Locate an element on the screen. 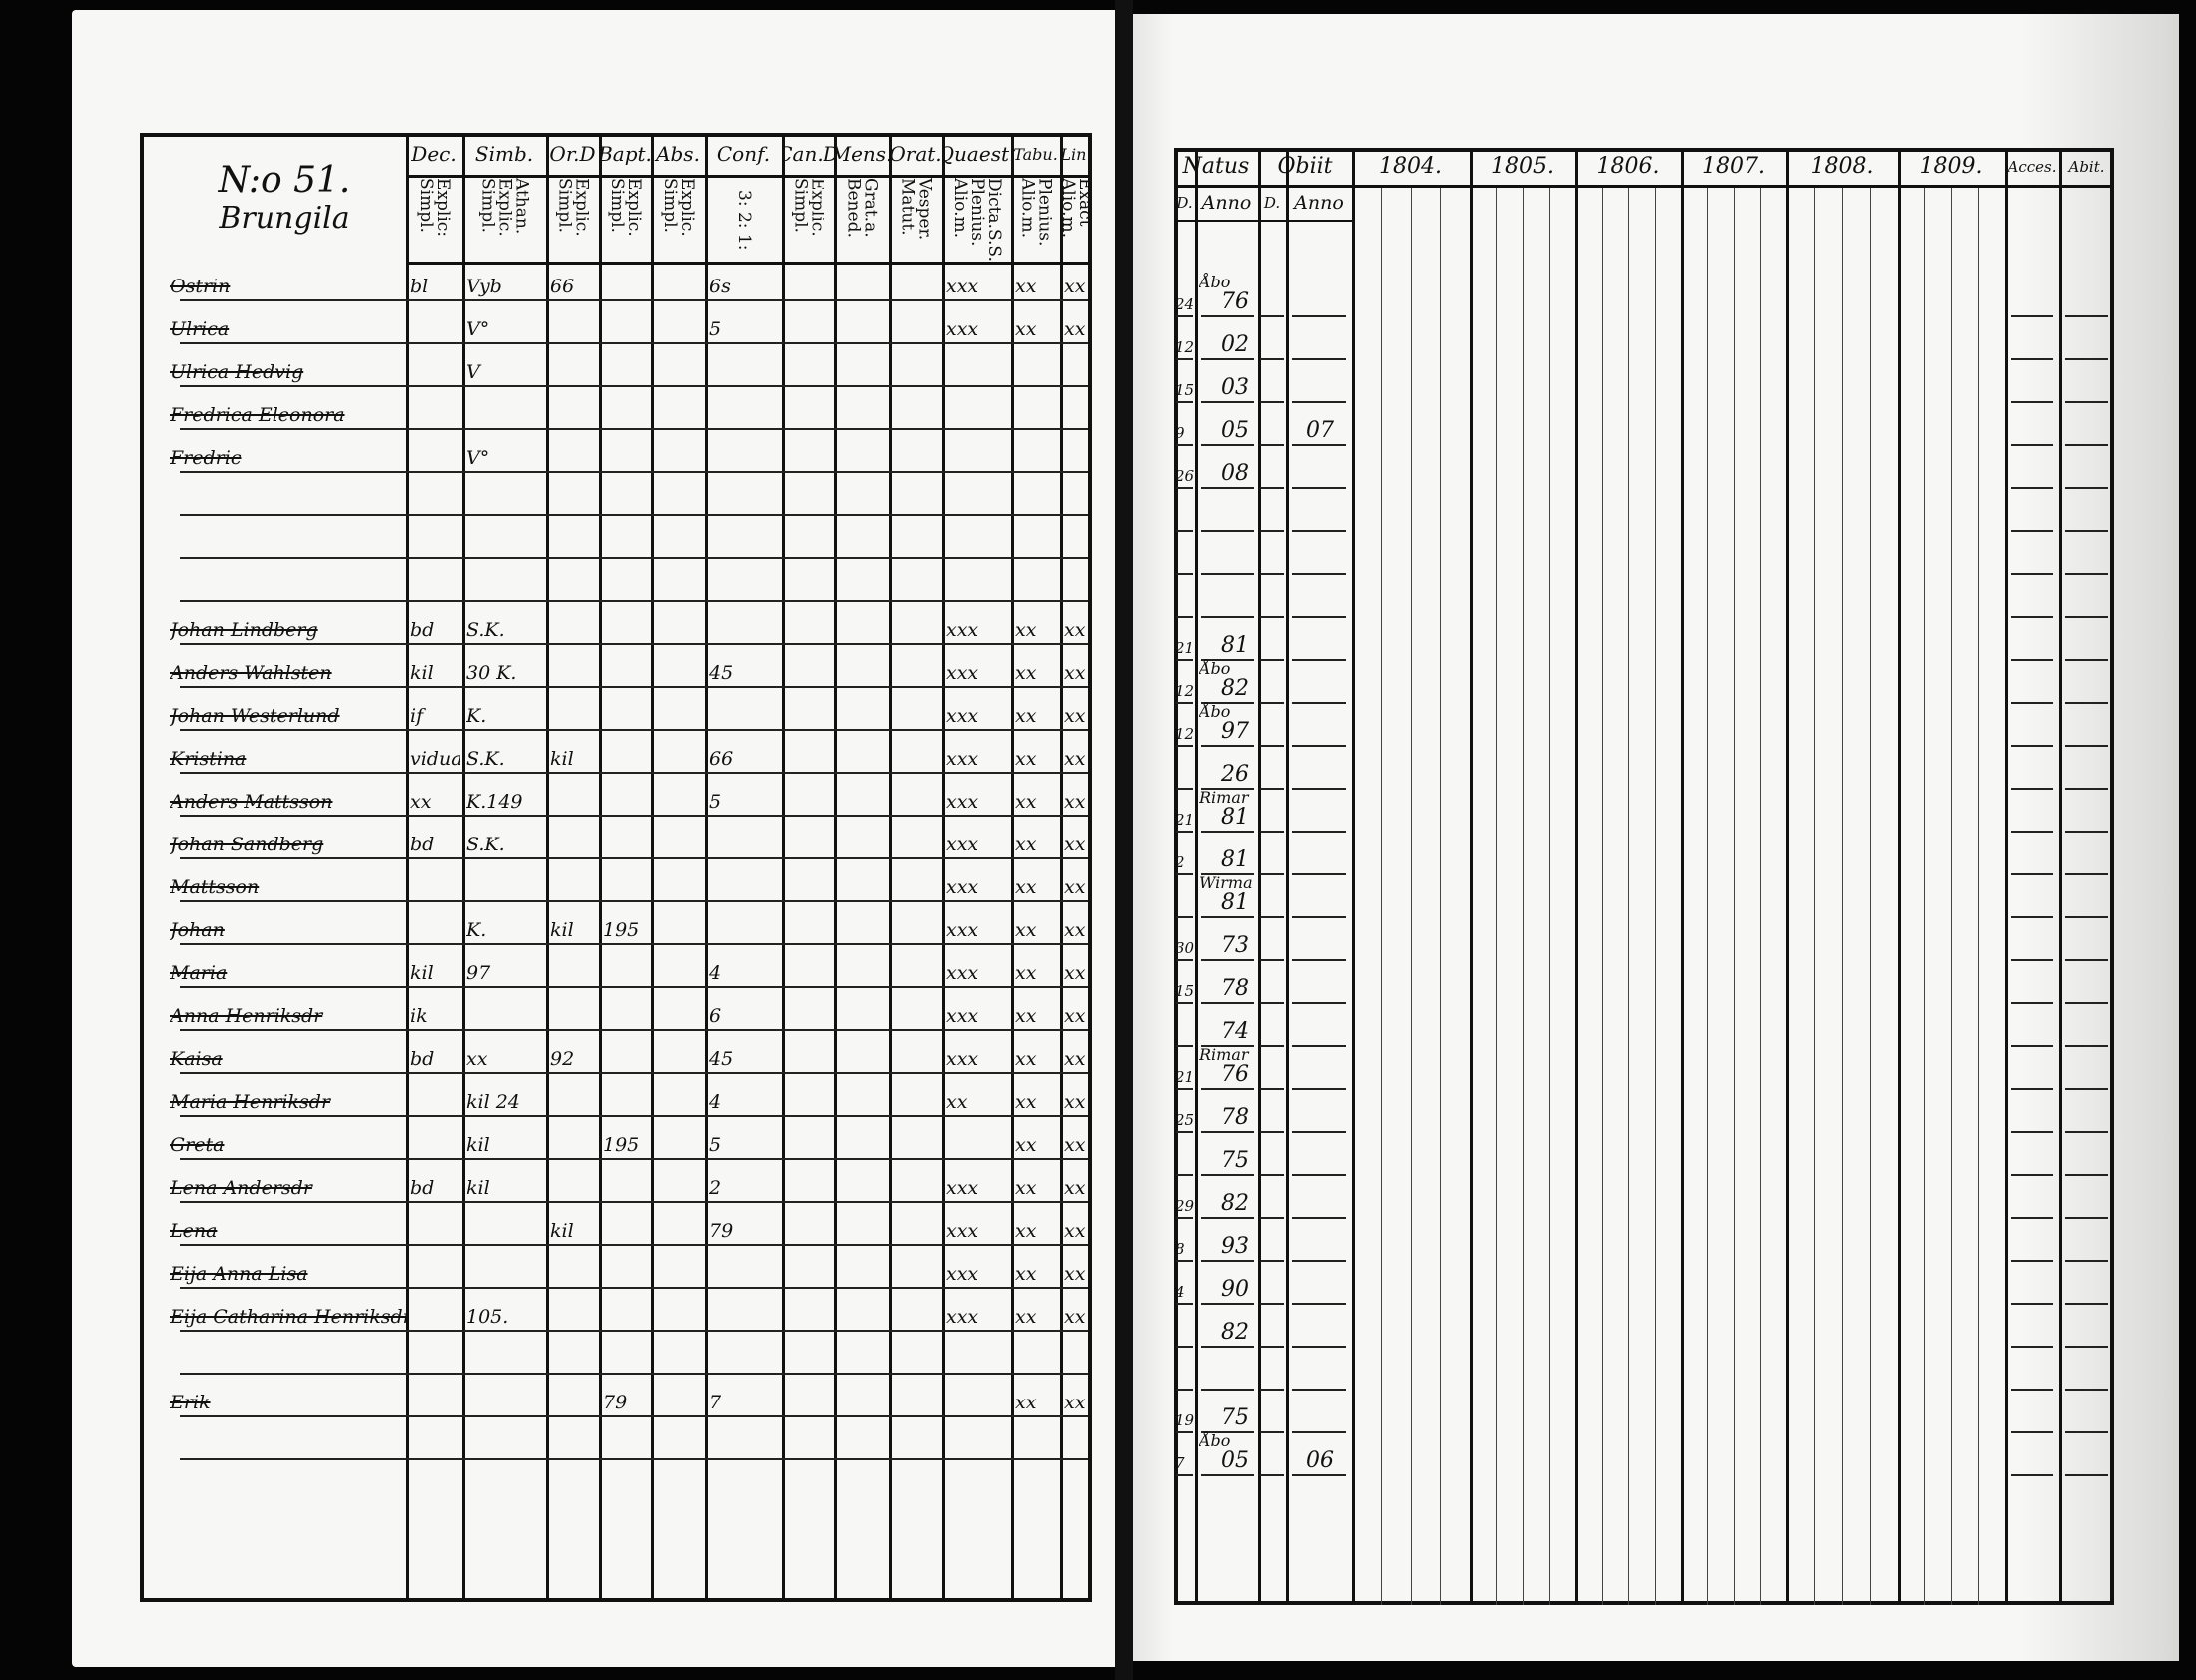  column-subheader: Plenius. Alio.m. is located at coordinates (1036, 212).